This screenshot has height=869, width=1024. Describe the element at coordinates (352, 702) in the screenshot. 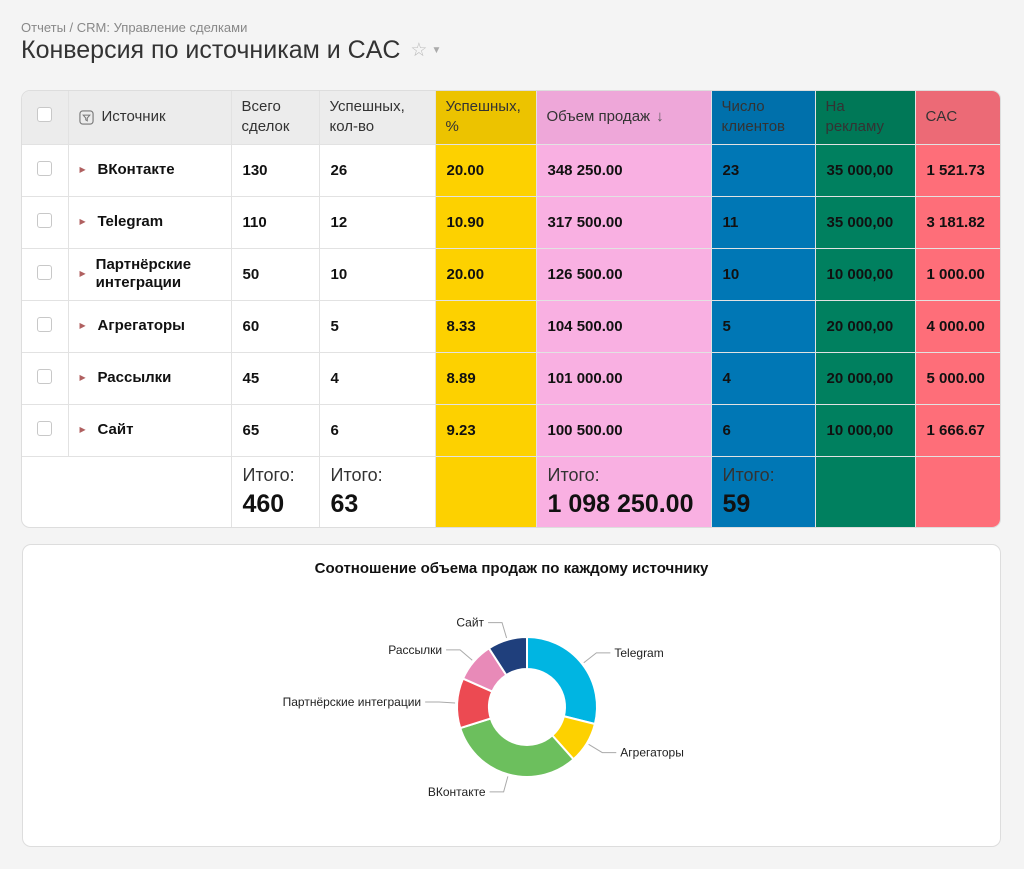

I see `slice-label: Партнёрские интеграции` at that location.